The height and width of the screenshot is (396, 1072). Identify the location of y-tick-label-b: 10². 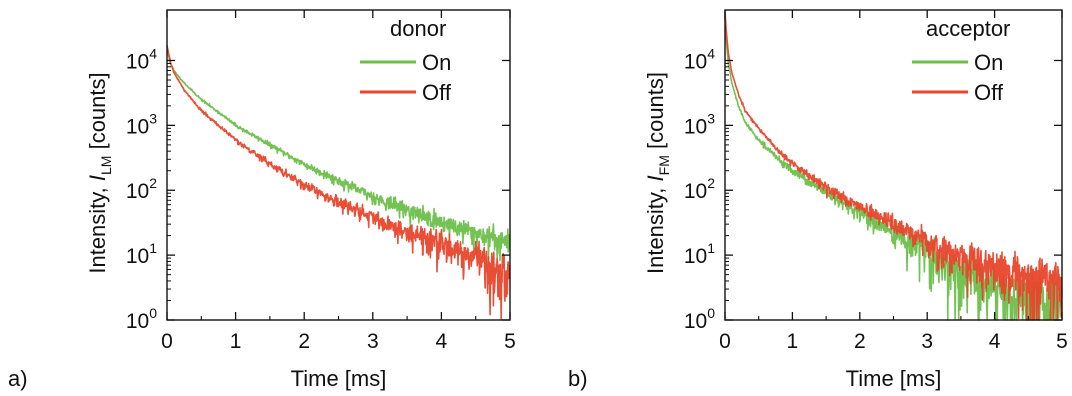
(699, 189).